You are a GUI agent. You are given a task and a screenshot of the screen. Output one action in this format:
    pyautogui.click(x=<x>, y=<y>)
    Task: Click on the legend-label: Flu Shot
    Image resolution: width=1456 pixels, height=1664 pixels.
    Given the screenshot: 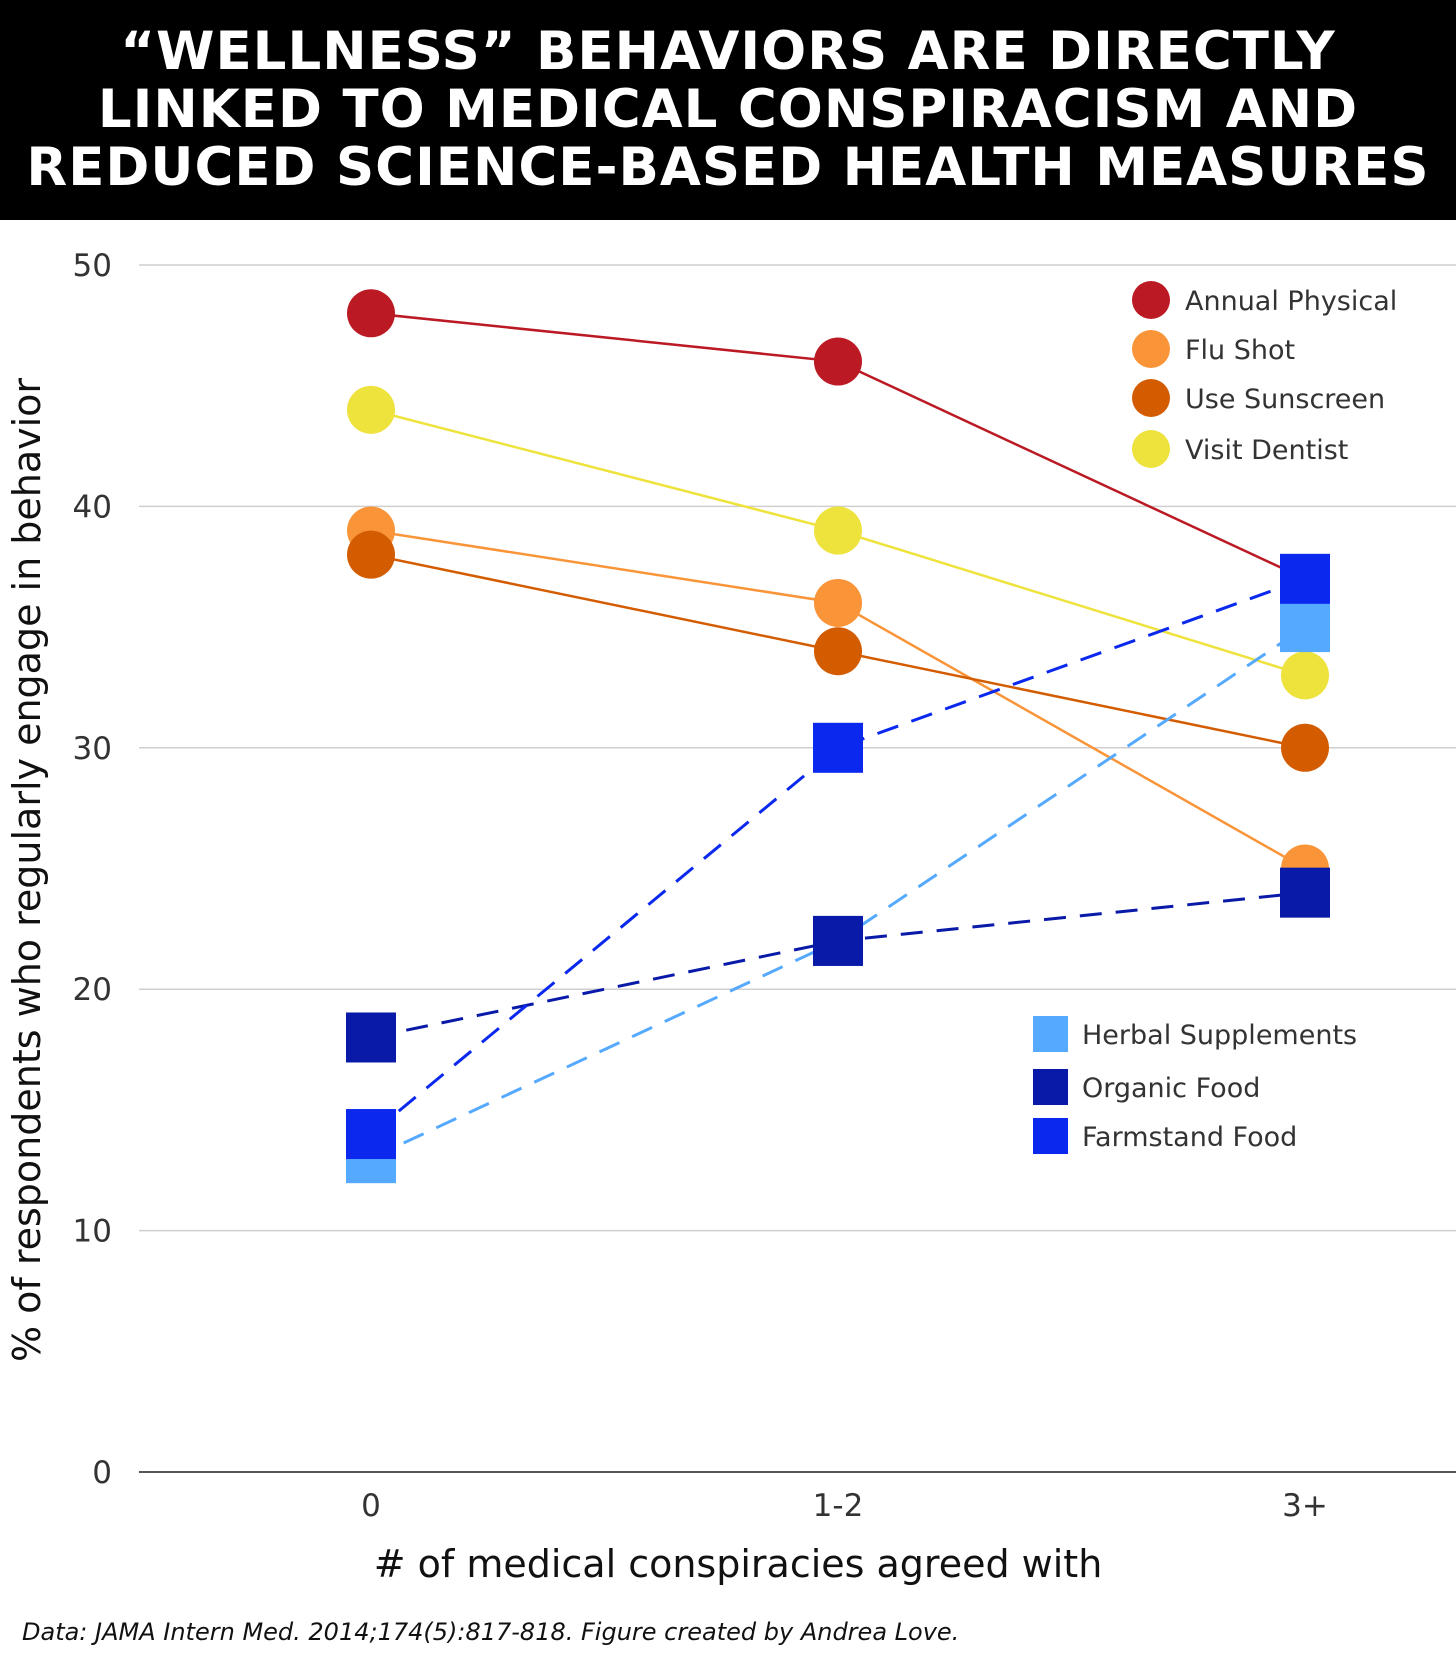 What is the action you would take?
    pyautogui.click(x=1240, y=350)
    